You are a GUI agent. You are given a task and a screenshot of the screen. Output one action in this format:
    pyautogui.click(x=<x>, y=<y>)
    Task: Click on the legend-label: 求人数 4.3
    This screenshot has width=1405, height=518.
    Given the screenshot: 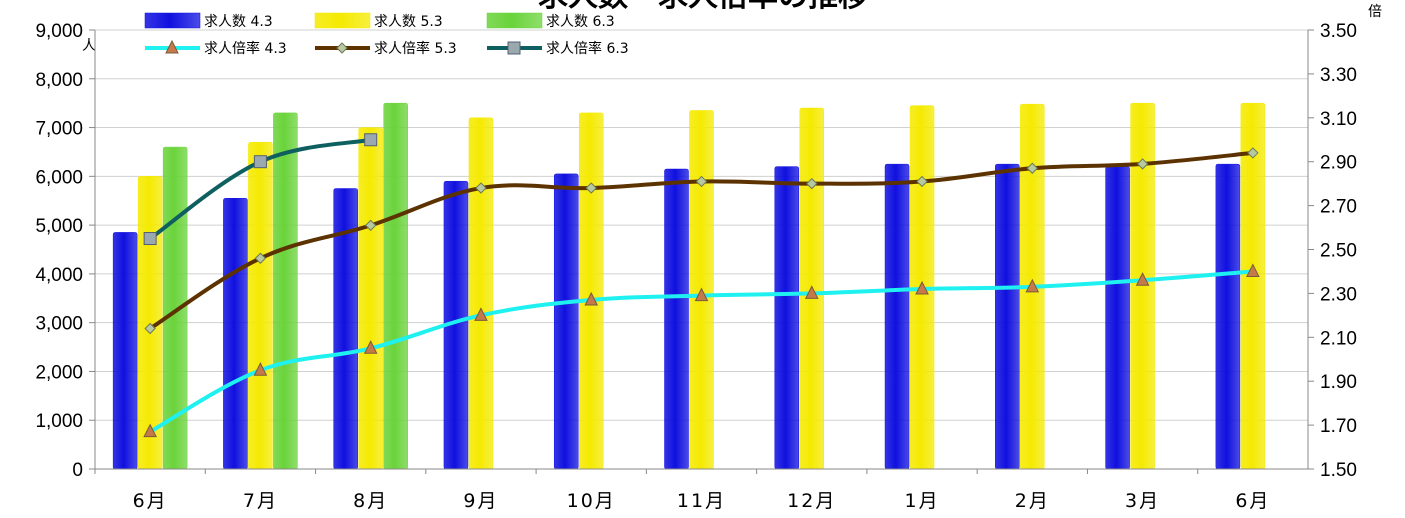 What is the action you would take?
    pyautogui.click(x=238, y=22)
    